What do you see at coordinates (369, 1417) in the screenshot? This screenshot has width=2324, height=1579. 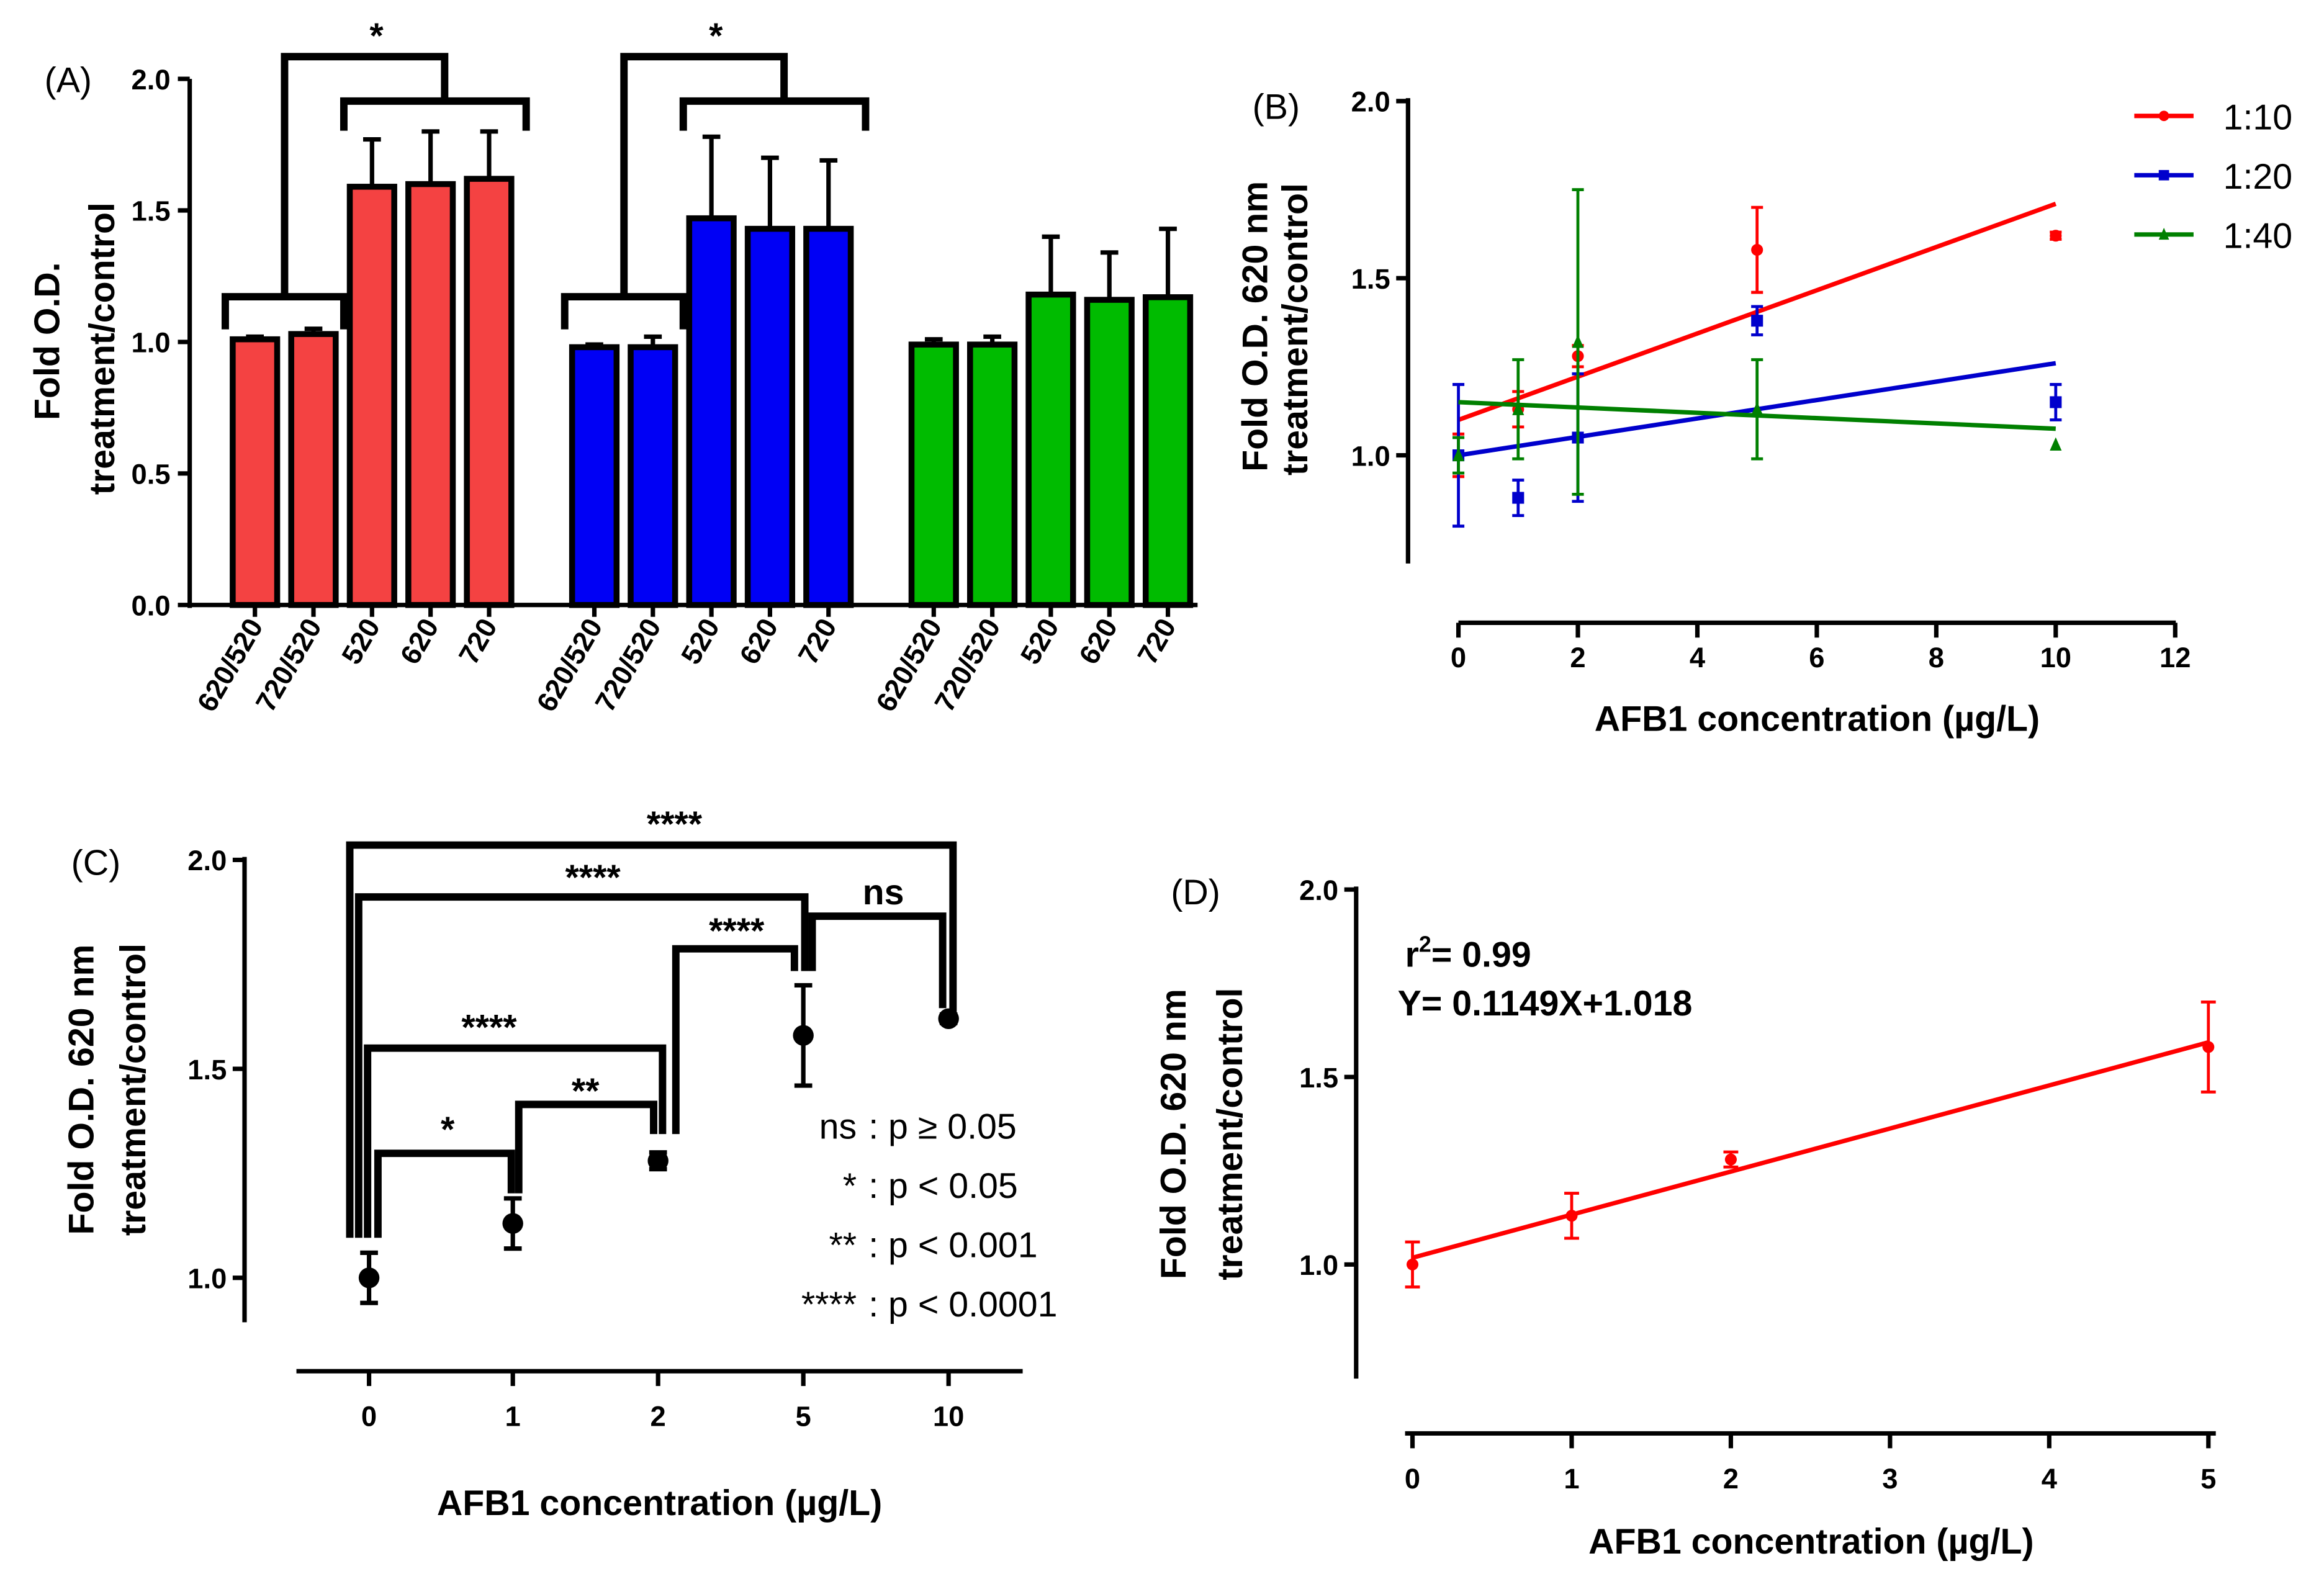 I see `x-tick-label-c: 0` at bounding box center [369, 1417].